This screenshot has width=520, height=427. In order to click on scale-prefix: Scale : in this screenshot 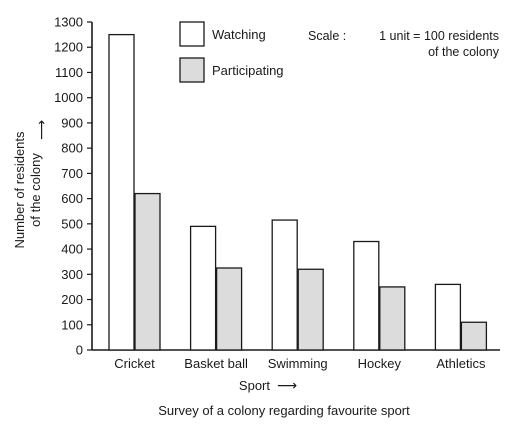, I will do `click(327, 36)`.